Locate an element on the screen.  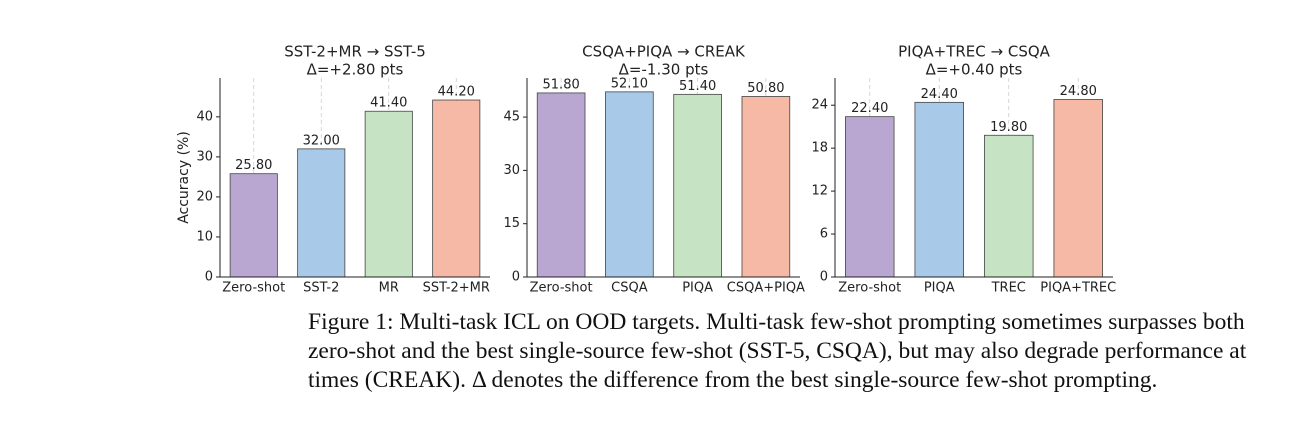
value-label: 19.80 is located at coordinates (1008, 127).